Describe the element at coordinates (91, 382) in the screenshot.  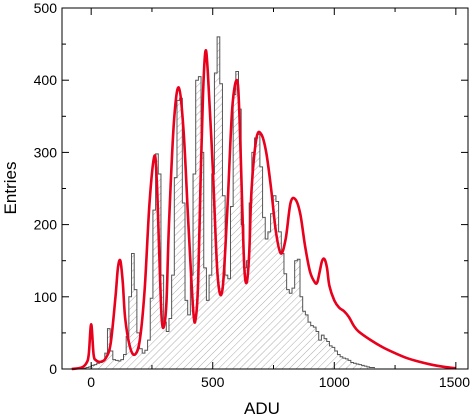
I see `x-tick-label: 0` at that location.